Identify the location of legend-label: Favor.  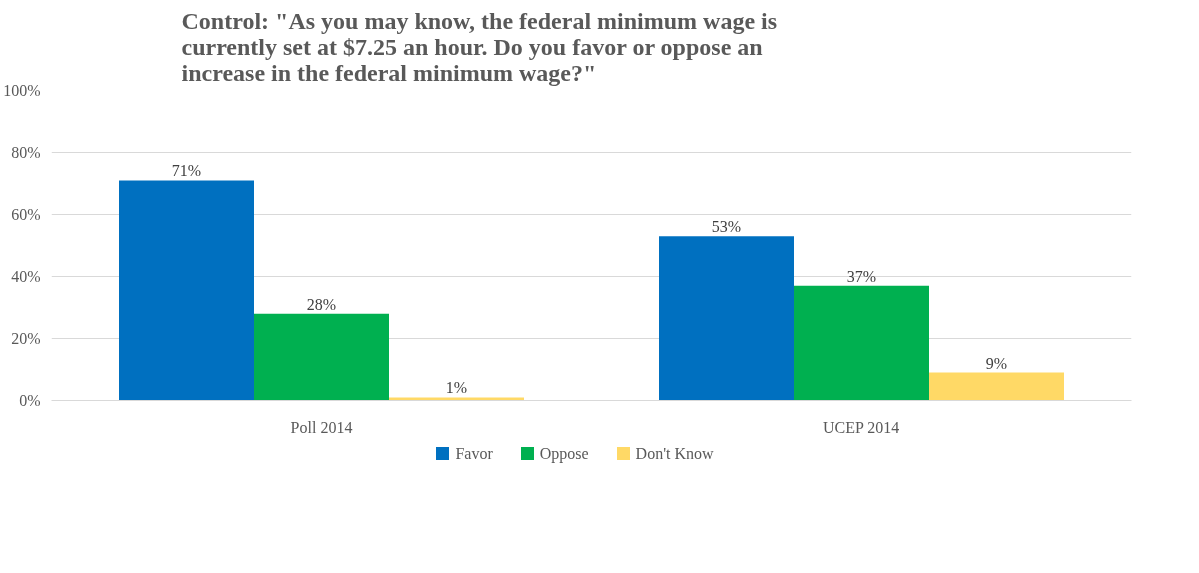
(473, 453).